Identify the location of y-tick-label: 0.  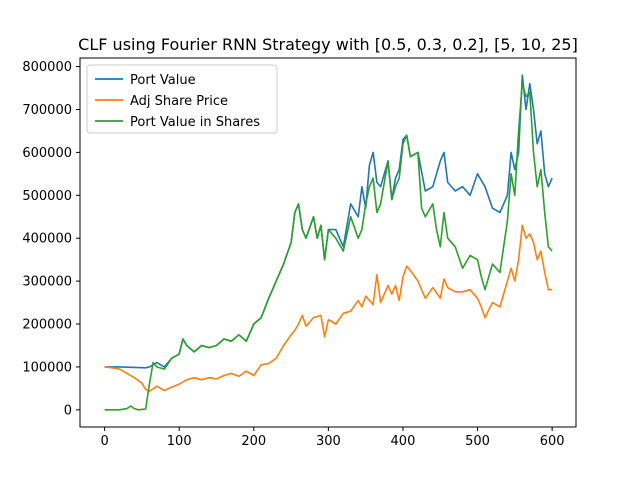
(68, 410).